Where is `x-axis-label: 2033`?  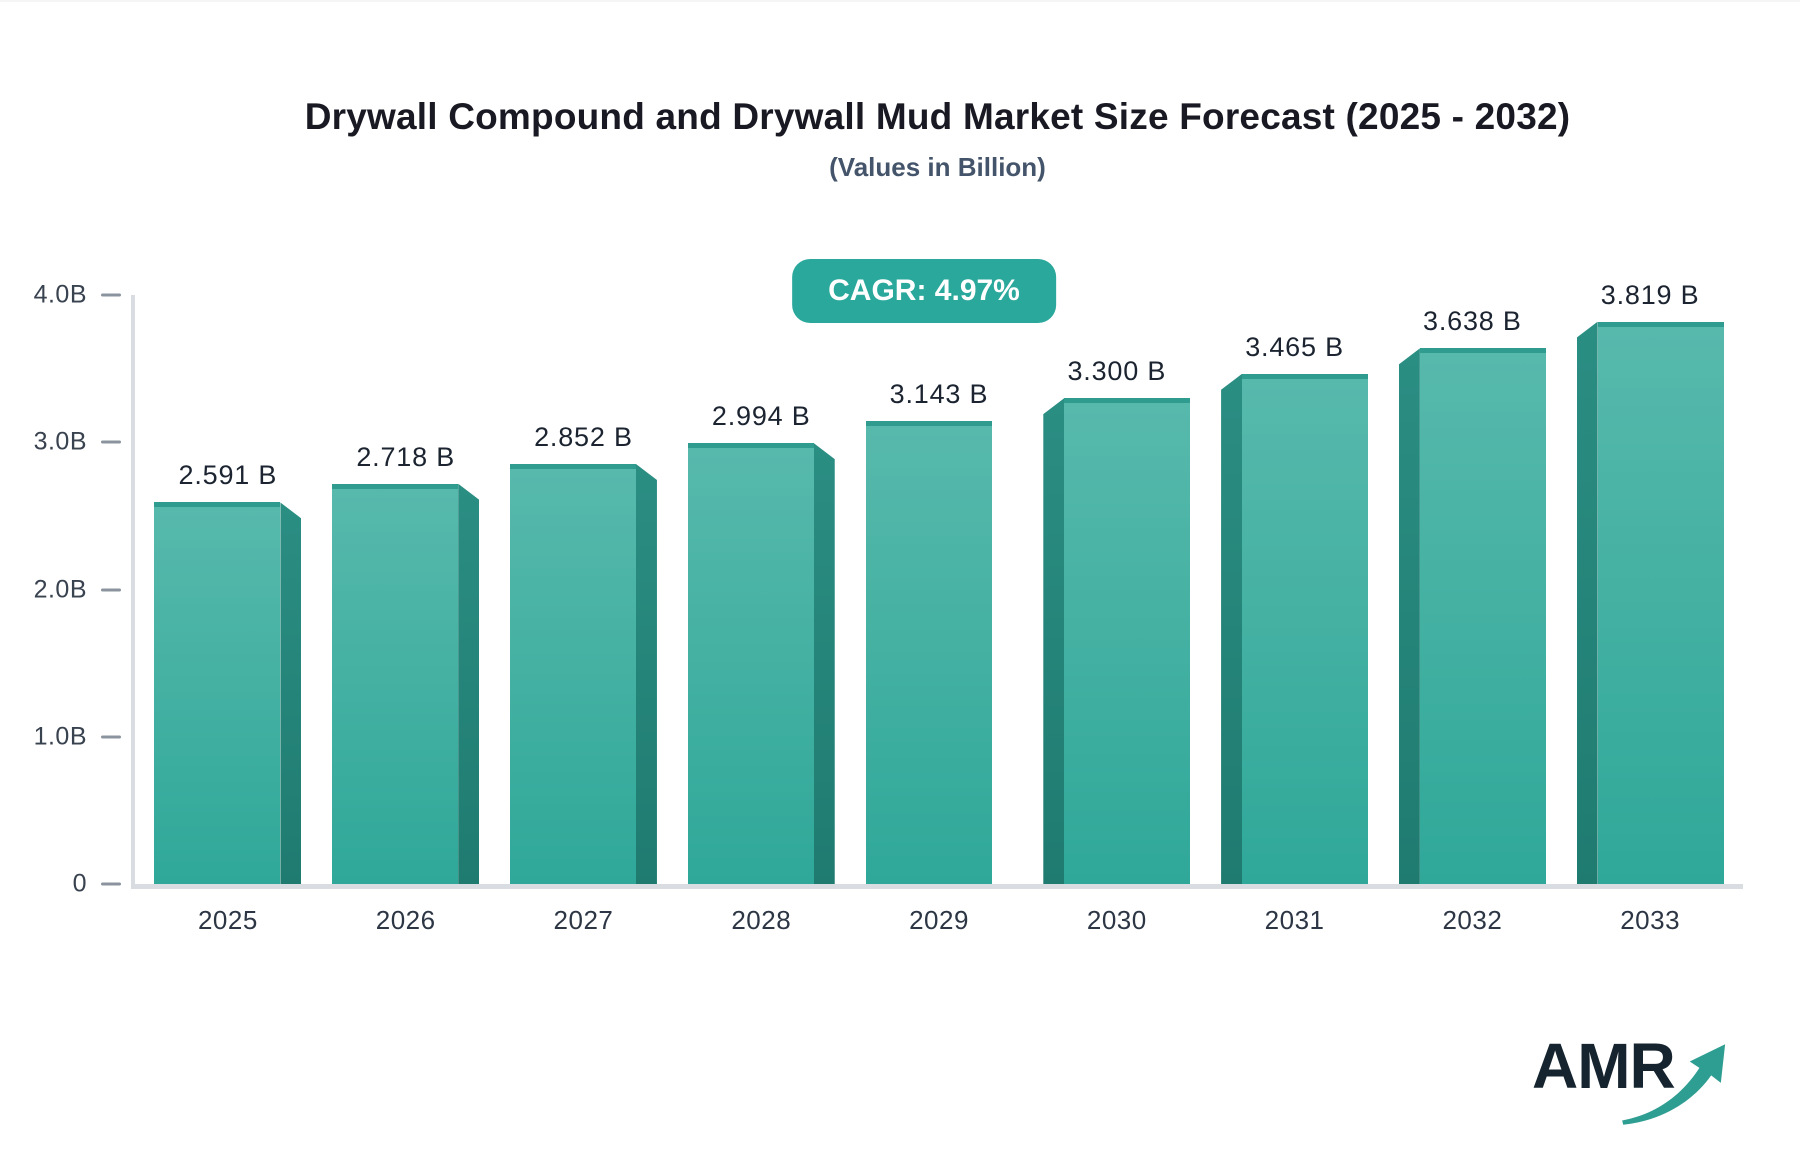 x-axis-label: 2033 is located at coordinates (1650, 920).